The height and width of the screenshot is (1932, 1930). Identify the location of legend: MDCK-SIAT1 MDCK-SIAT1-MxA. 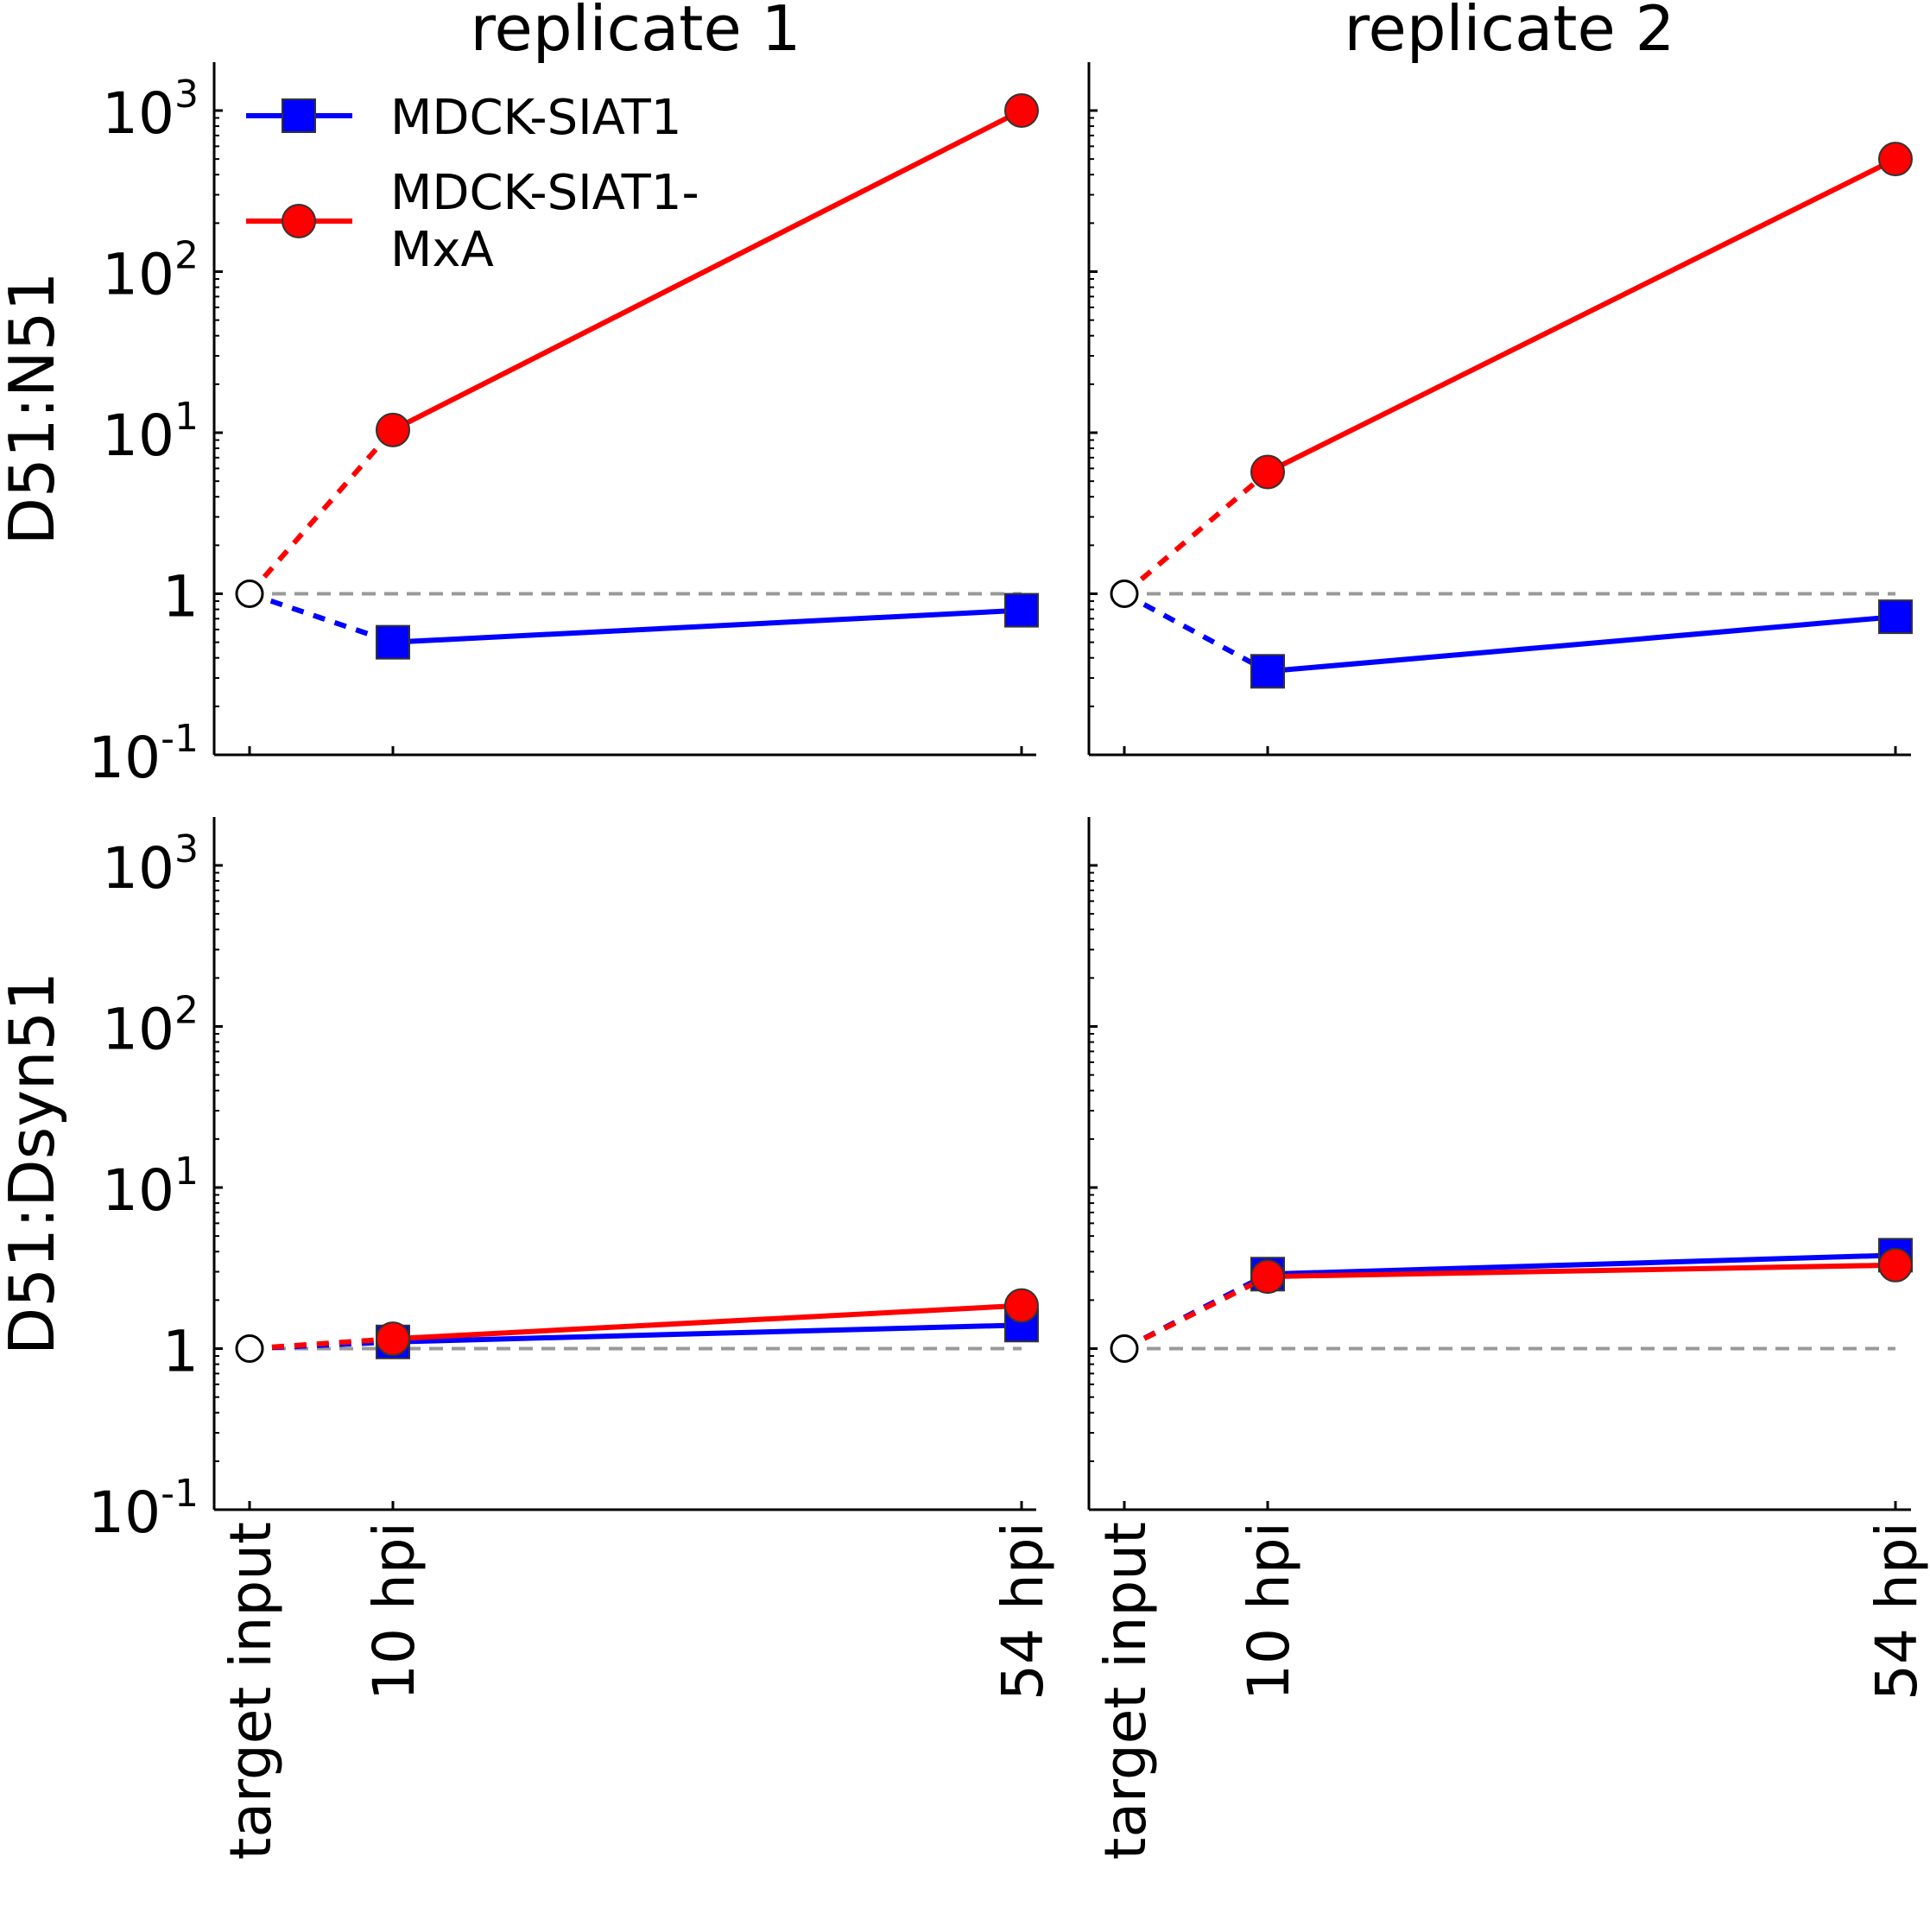
(472, 184).